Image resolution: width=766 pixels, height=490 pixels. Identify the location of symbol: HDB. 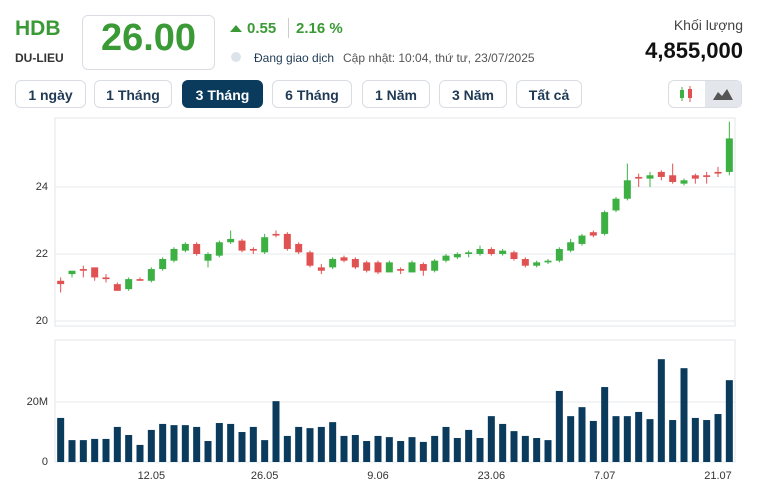
(38, 28).